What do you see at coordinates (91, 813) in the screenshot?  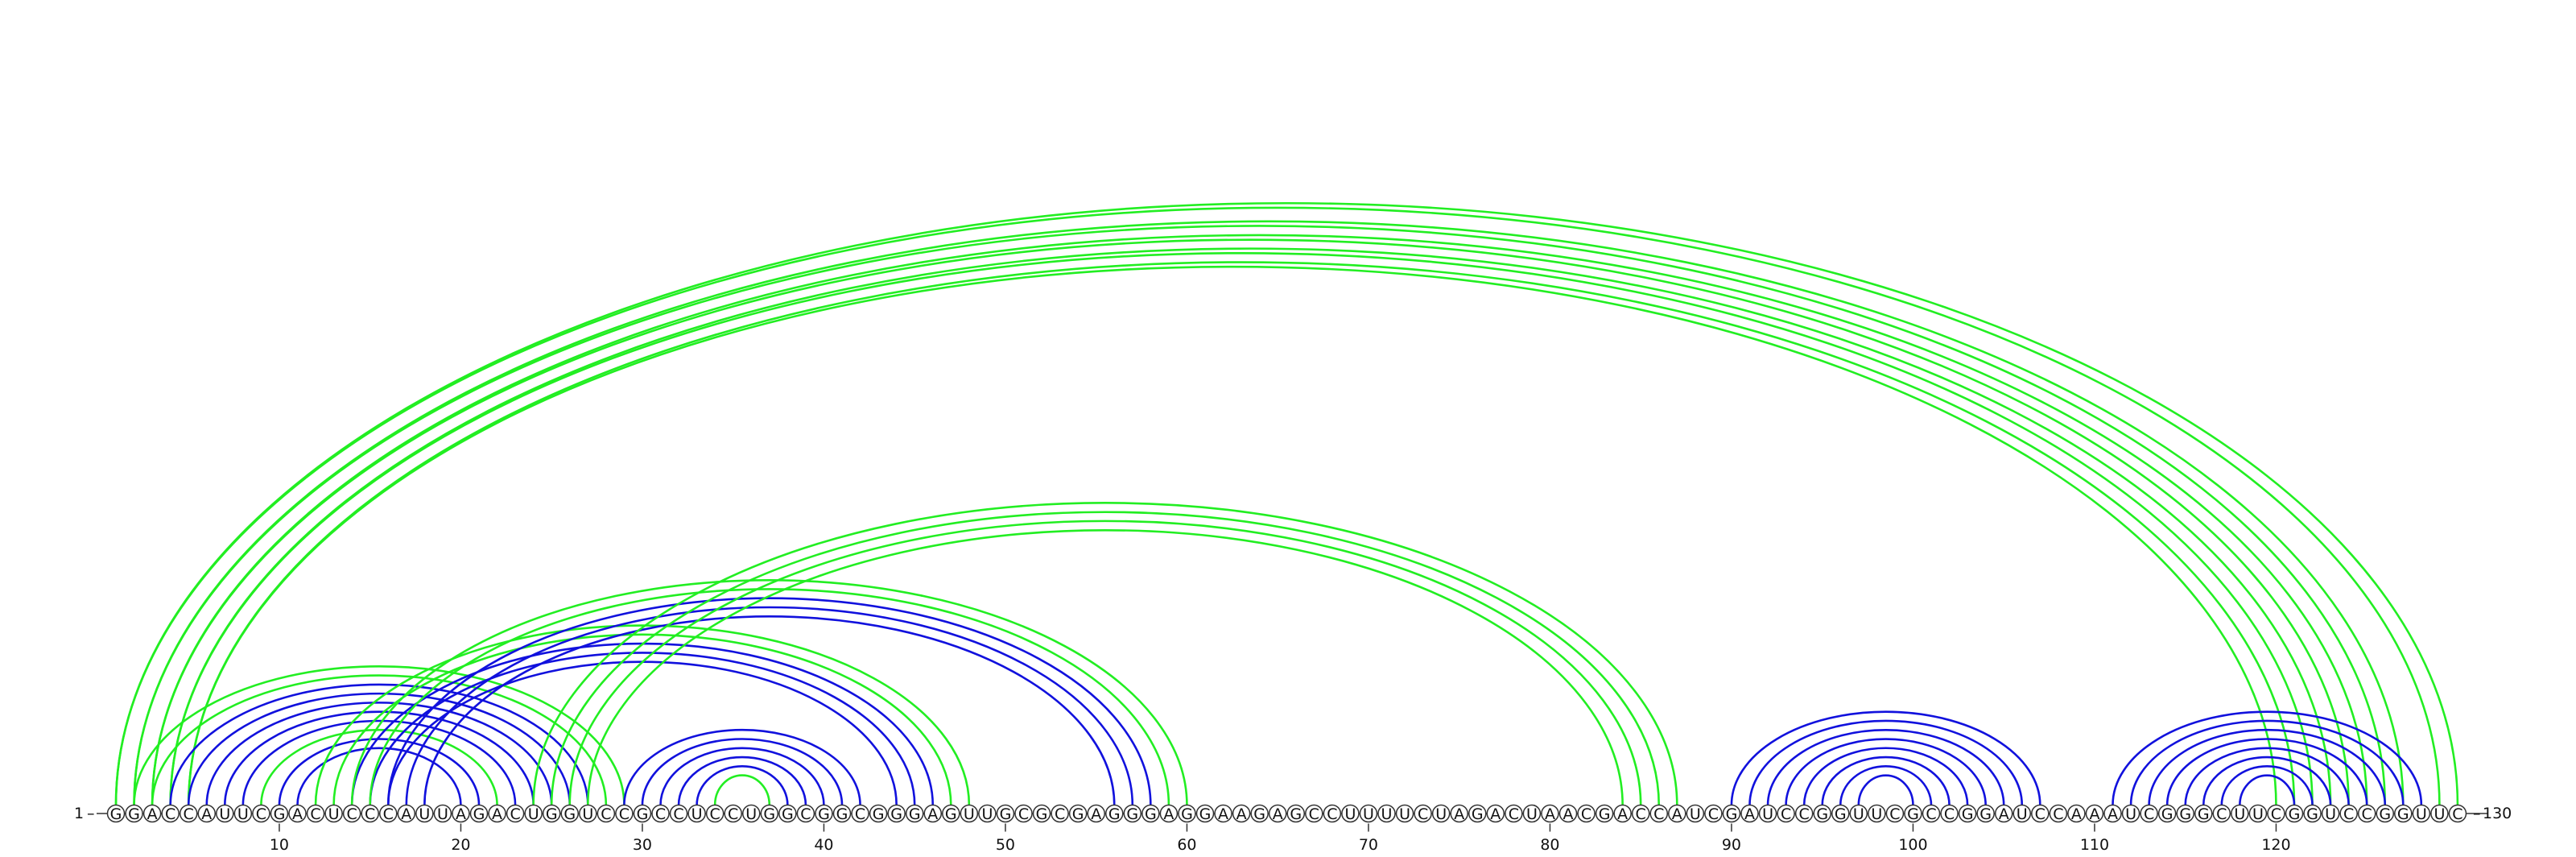 I see `start-dash: –` at bounding box center [91, 813].